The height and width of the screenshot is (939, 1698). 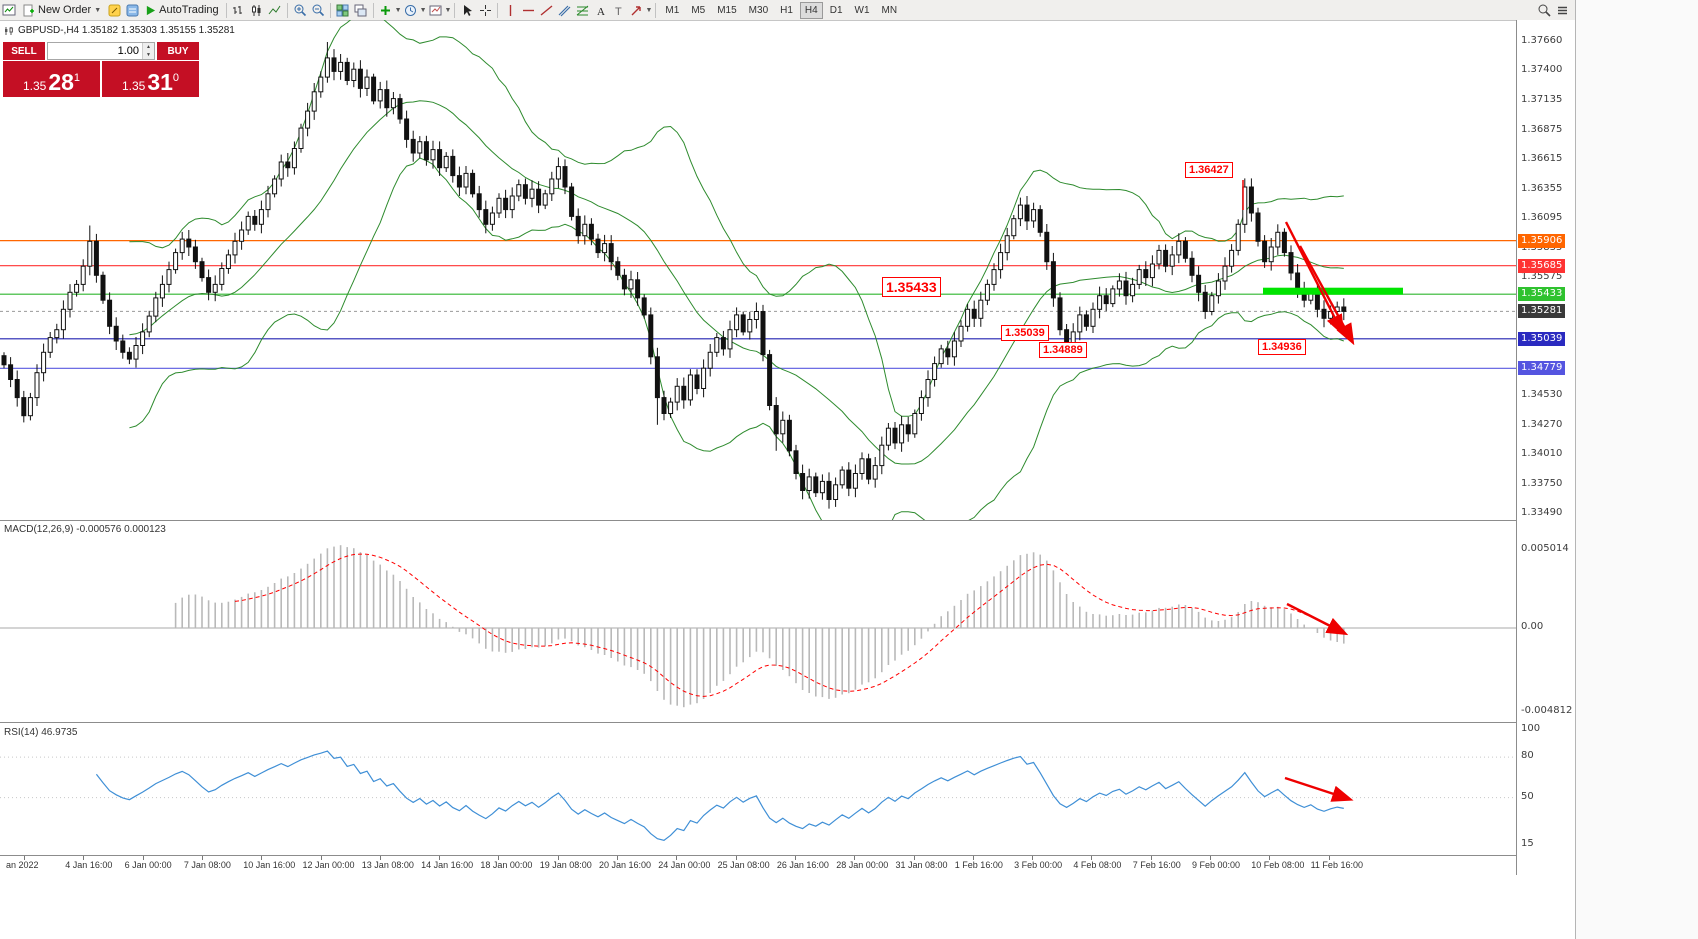 I want to click on new-indicator-icon, so click(x=386, y=10).